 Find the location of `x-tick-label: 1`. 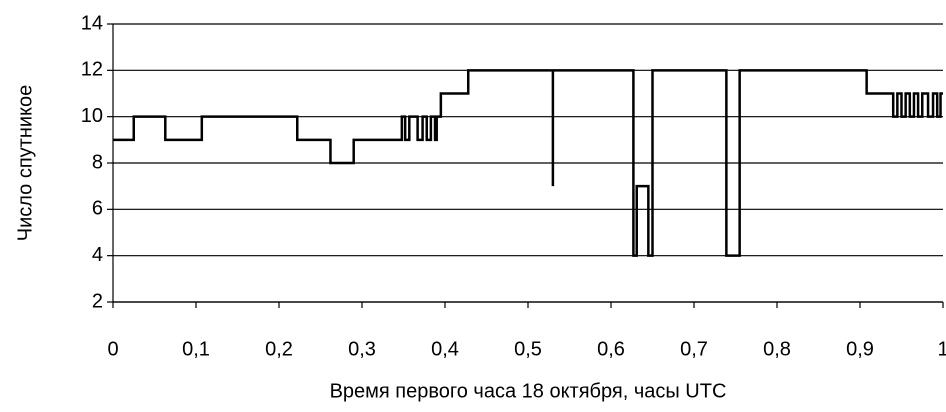

x-tick-label: 1 is located at coordinates (941, 349).